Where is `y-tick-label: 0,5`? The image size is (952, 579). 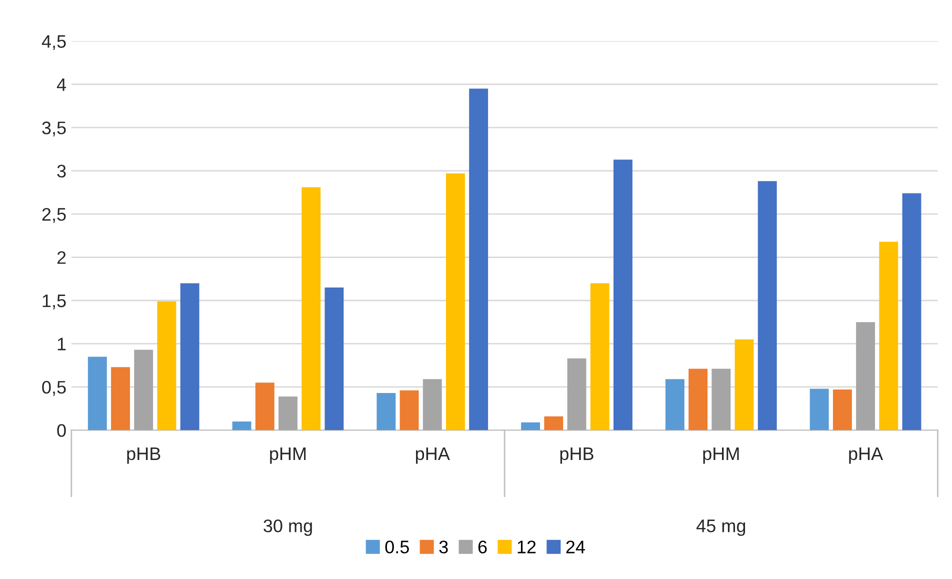
y-tick-label: 0,5 is located at coordinates (54, 388).